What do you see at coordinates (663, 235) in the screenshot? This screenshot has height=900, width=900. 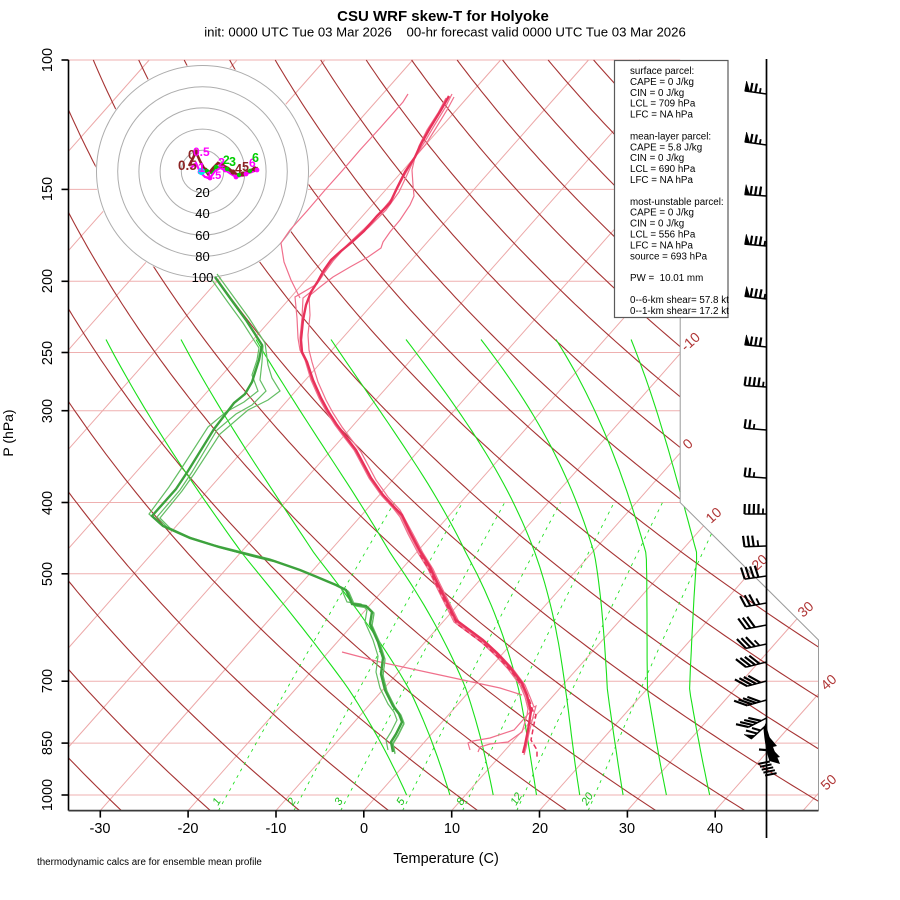 I see `svg-text: LCL = 556 hPa` at bounding box center [663, 235].